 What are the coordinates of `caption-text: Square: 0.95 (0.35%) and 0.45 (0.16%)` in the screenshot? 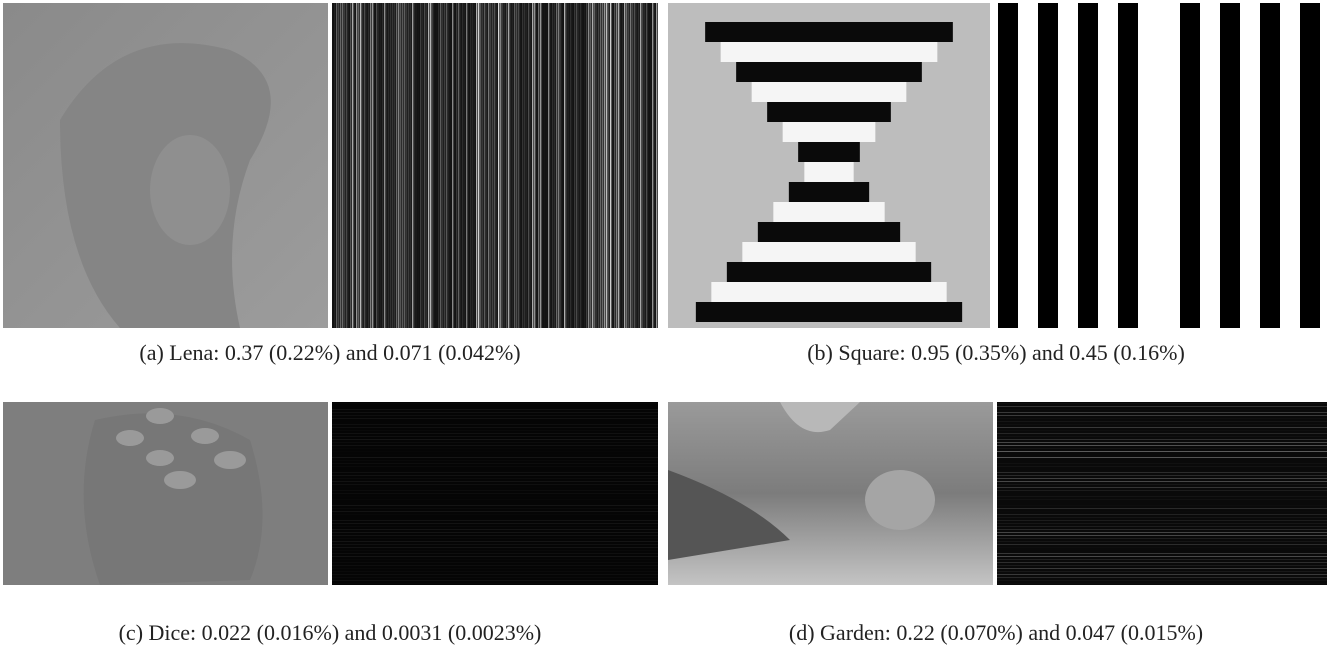 It's located at (1011, 352).